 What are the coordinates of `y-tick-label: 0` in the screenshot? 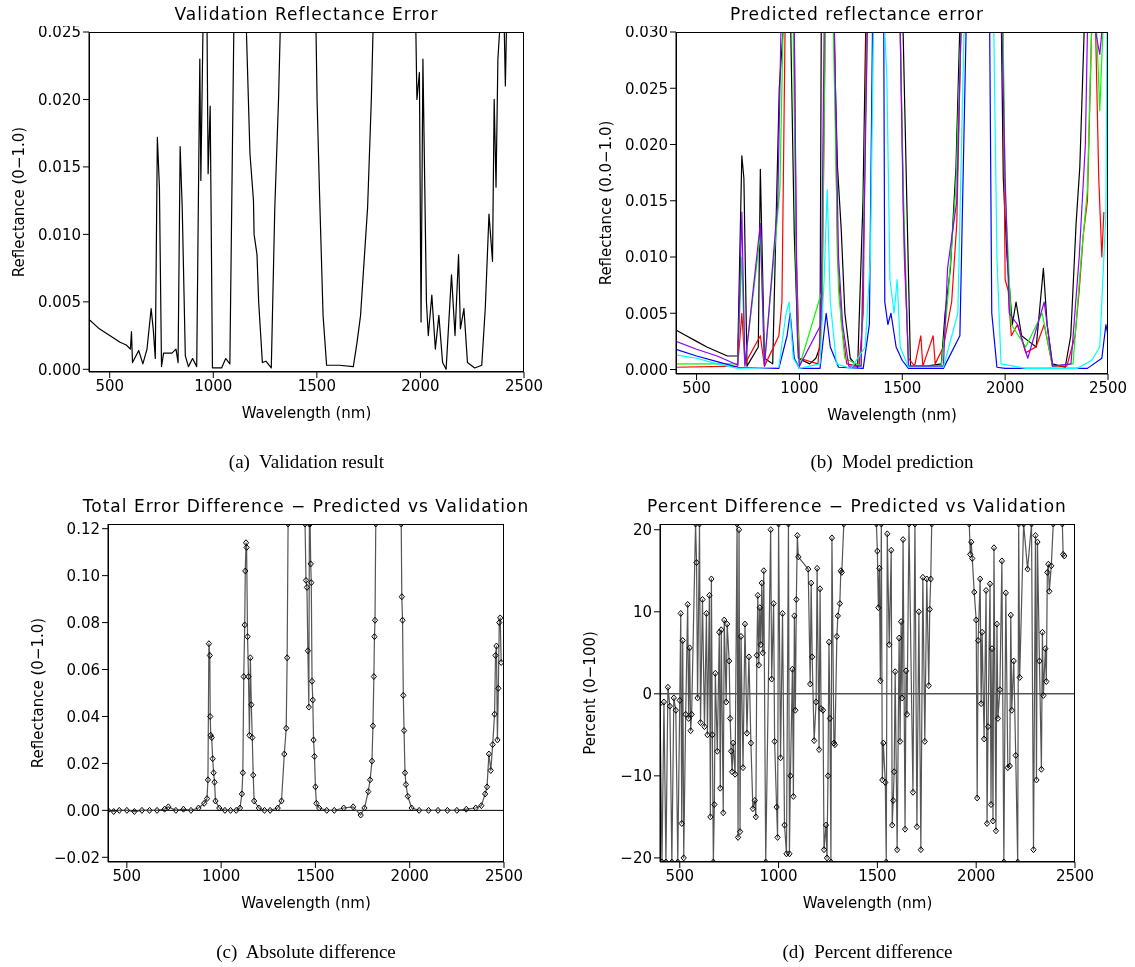 It's located at (647, 694).